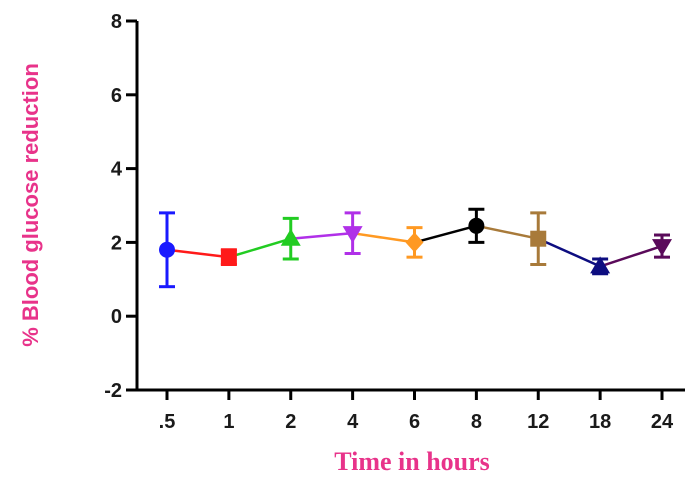 The image size is (686, 478). What do you see at coordinates (353, 422) in the screenshot?
I see `x-tick-label: 4` at bounding box center [353, 422].